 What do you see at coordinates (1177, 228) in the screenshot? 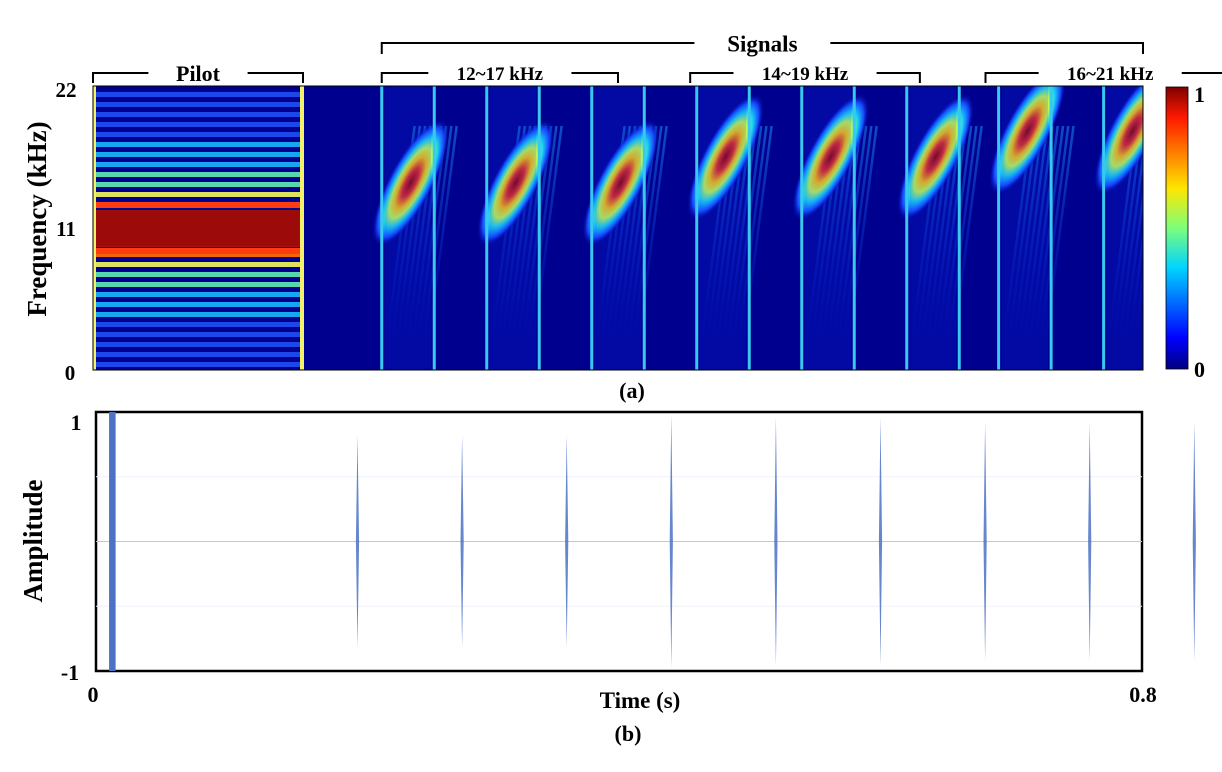
I see `colorbar` at bounding box center [1177, 228].